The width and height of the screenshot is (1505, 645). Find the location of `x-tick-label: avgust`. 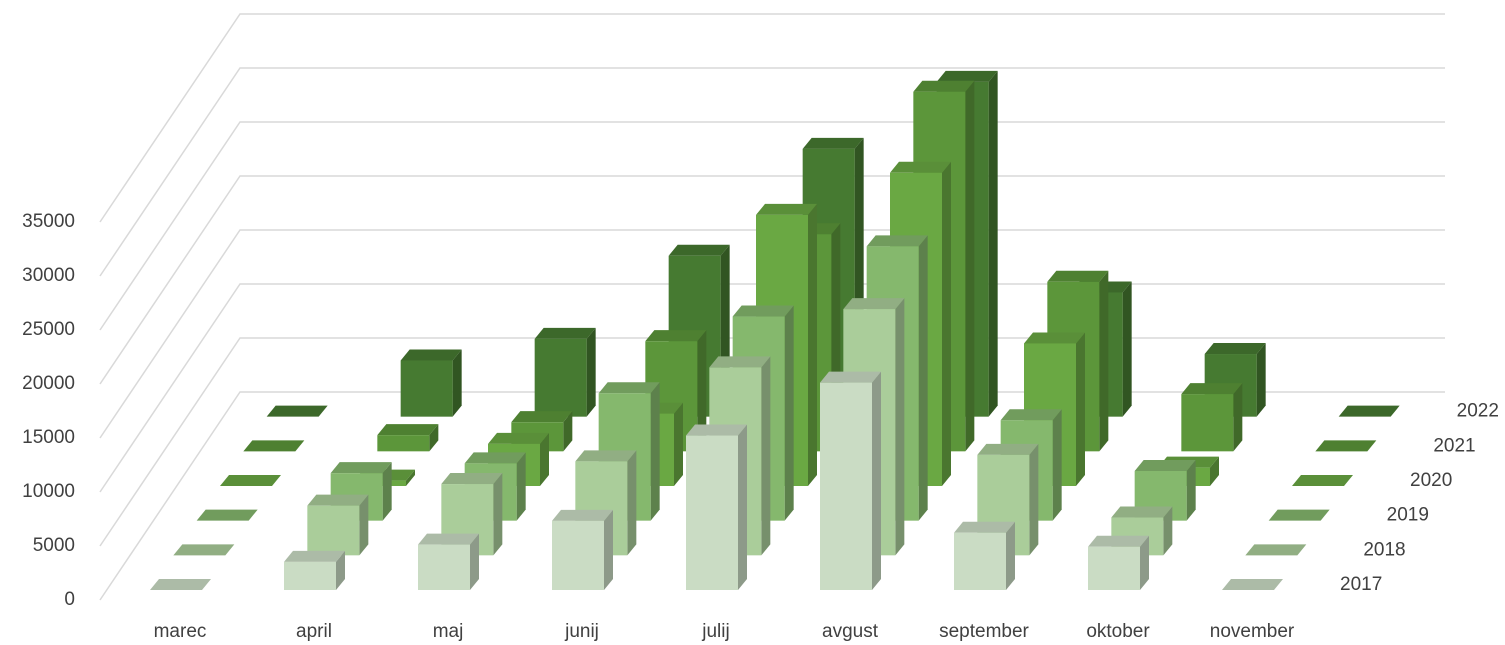

x-tick-label: avgust is located at coordinates (850, 631).